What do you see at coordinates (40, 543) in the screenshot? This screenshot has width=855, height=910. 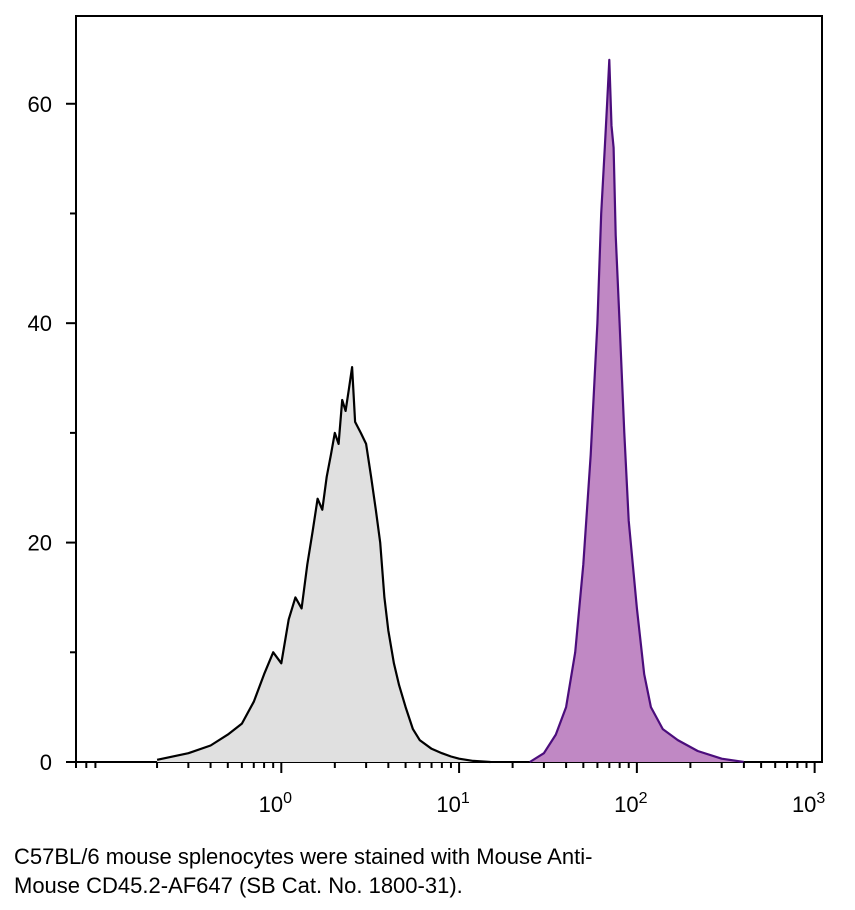 I see `y-tick-label: 20` at bounding box center [40, 543].